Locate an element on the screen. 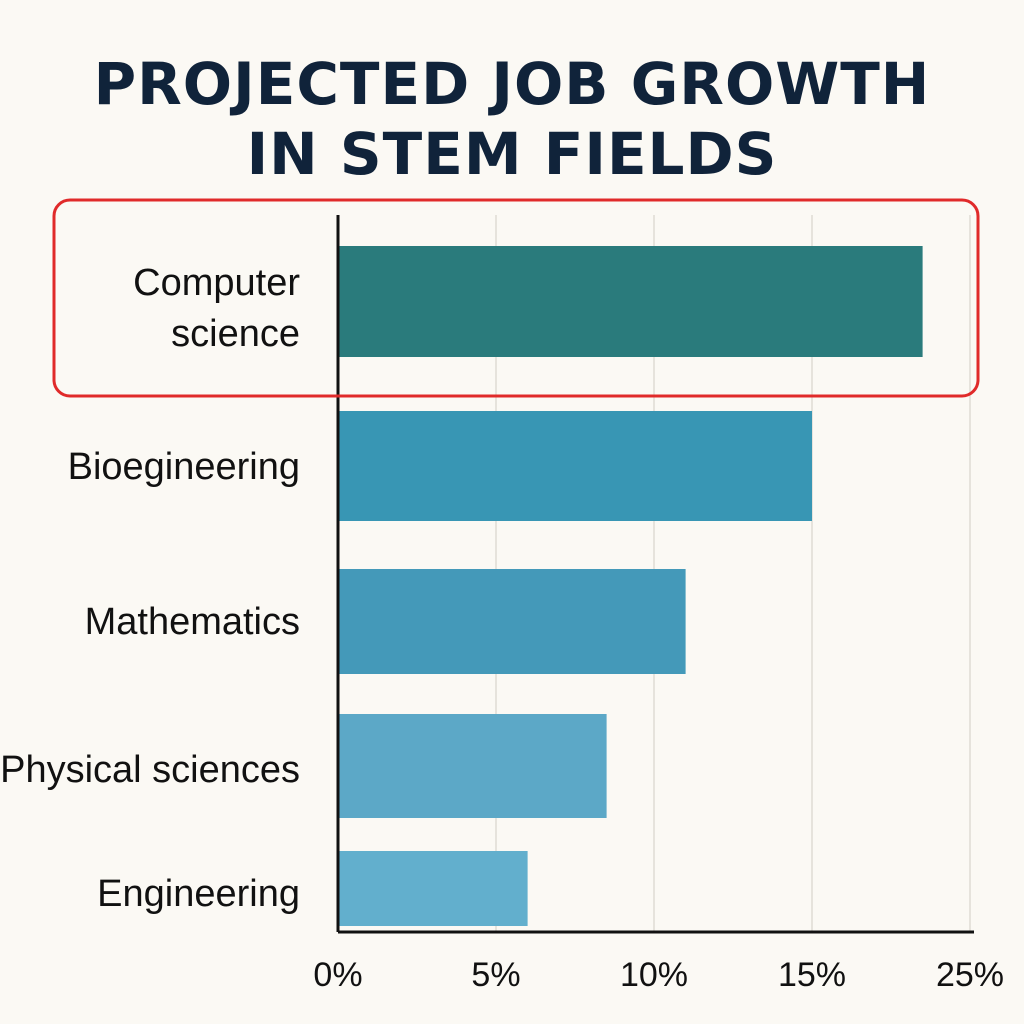 The width and height of the screenshot is (1024, 1024). chart-title-line-1: PROJECTED JOB GROWTH is located at coordinates (512, 84).